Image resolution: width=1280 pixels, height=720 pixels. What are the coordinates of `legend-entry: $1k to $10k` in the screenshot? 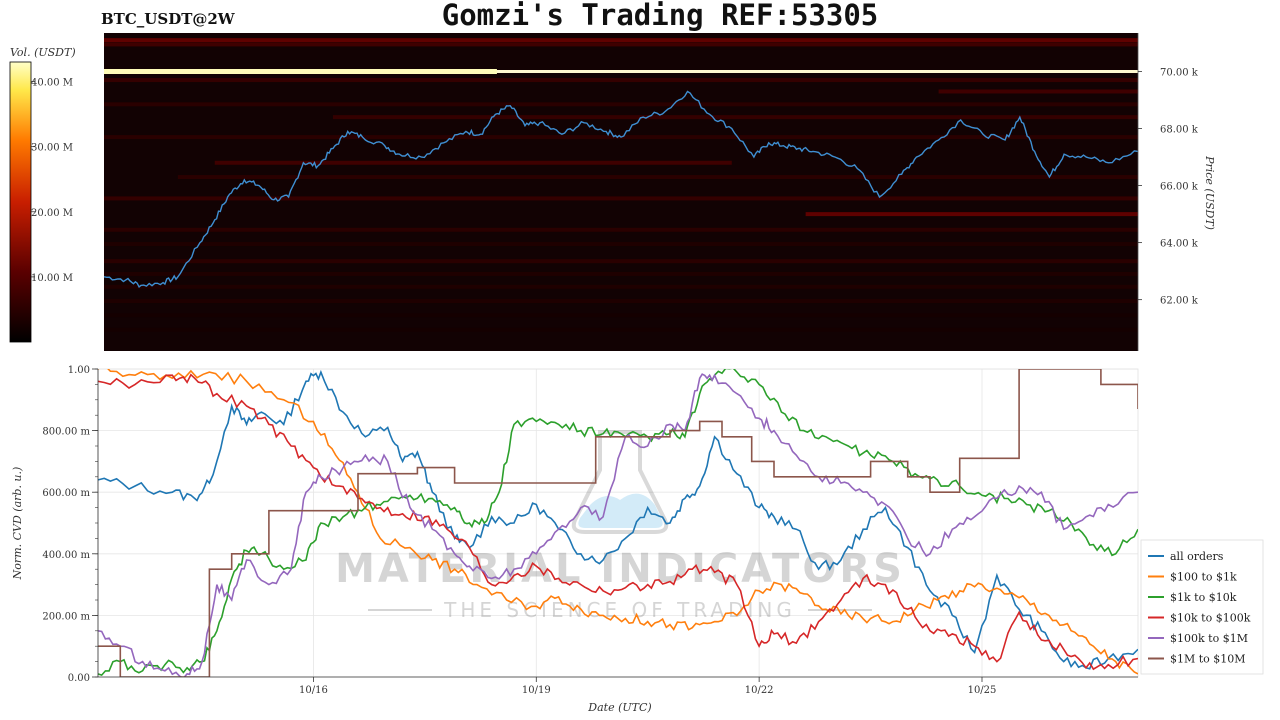 It's located at (1203, 597).